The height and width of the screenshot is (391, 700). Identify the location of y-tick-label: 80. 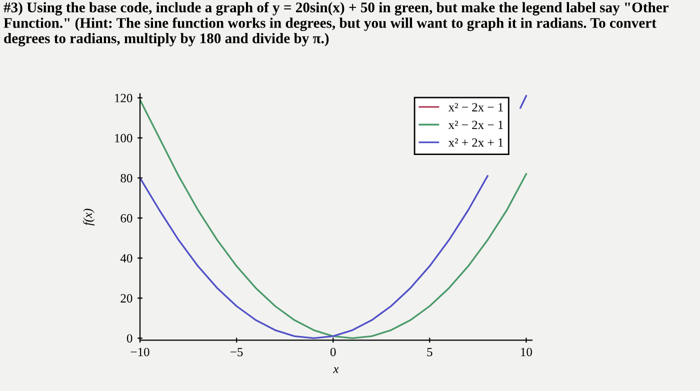
(126, 178).